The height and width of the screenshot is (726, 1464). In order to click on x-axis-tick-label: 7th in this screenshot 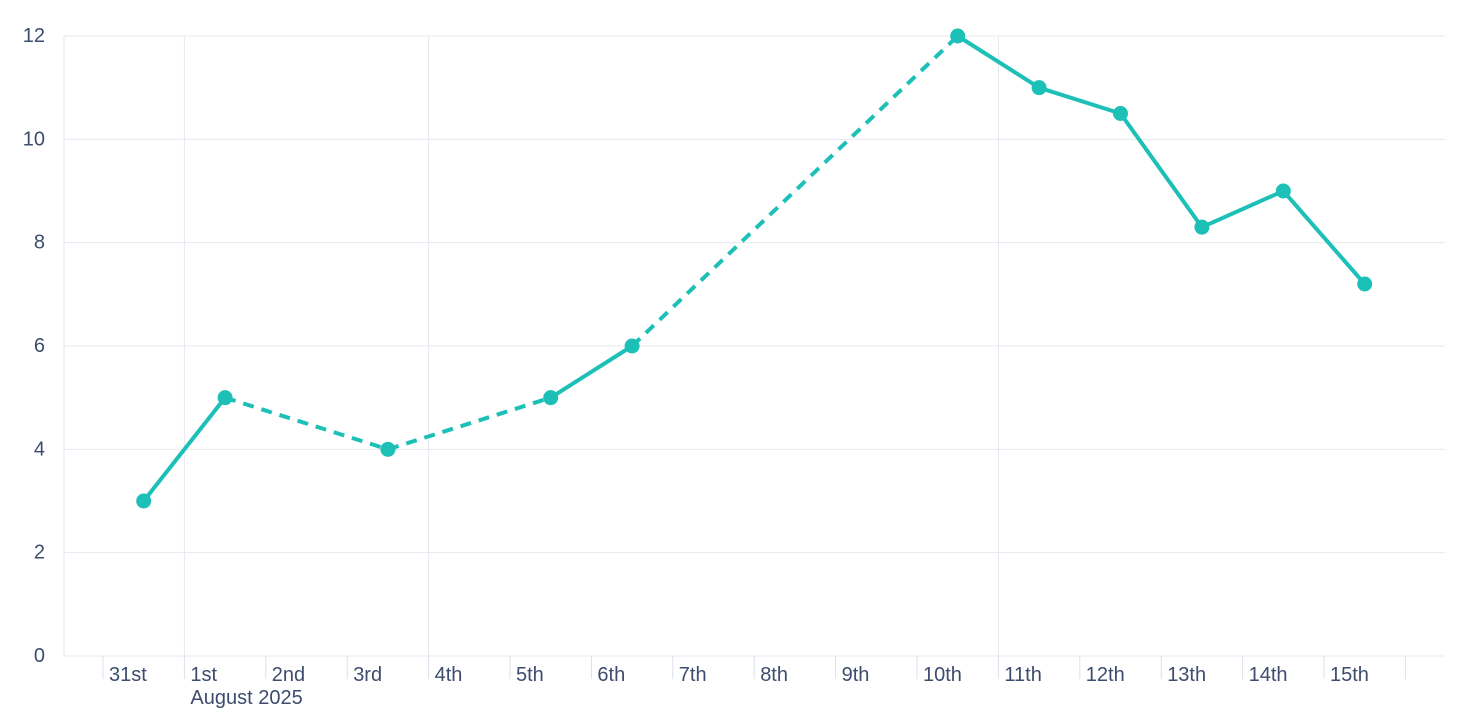, I will do `click(693, 675)`.